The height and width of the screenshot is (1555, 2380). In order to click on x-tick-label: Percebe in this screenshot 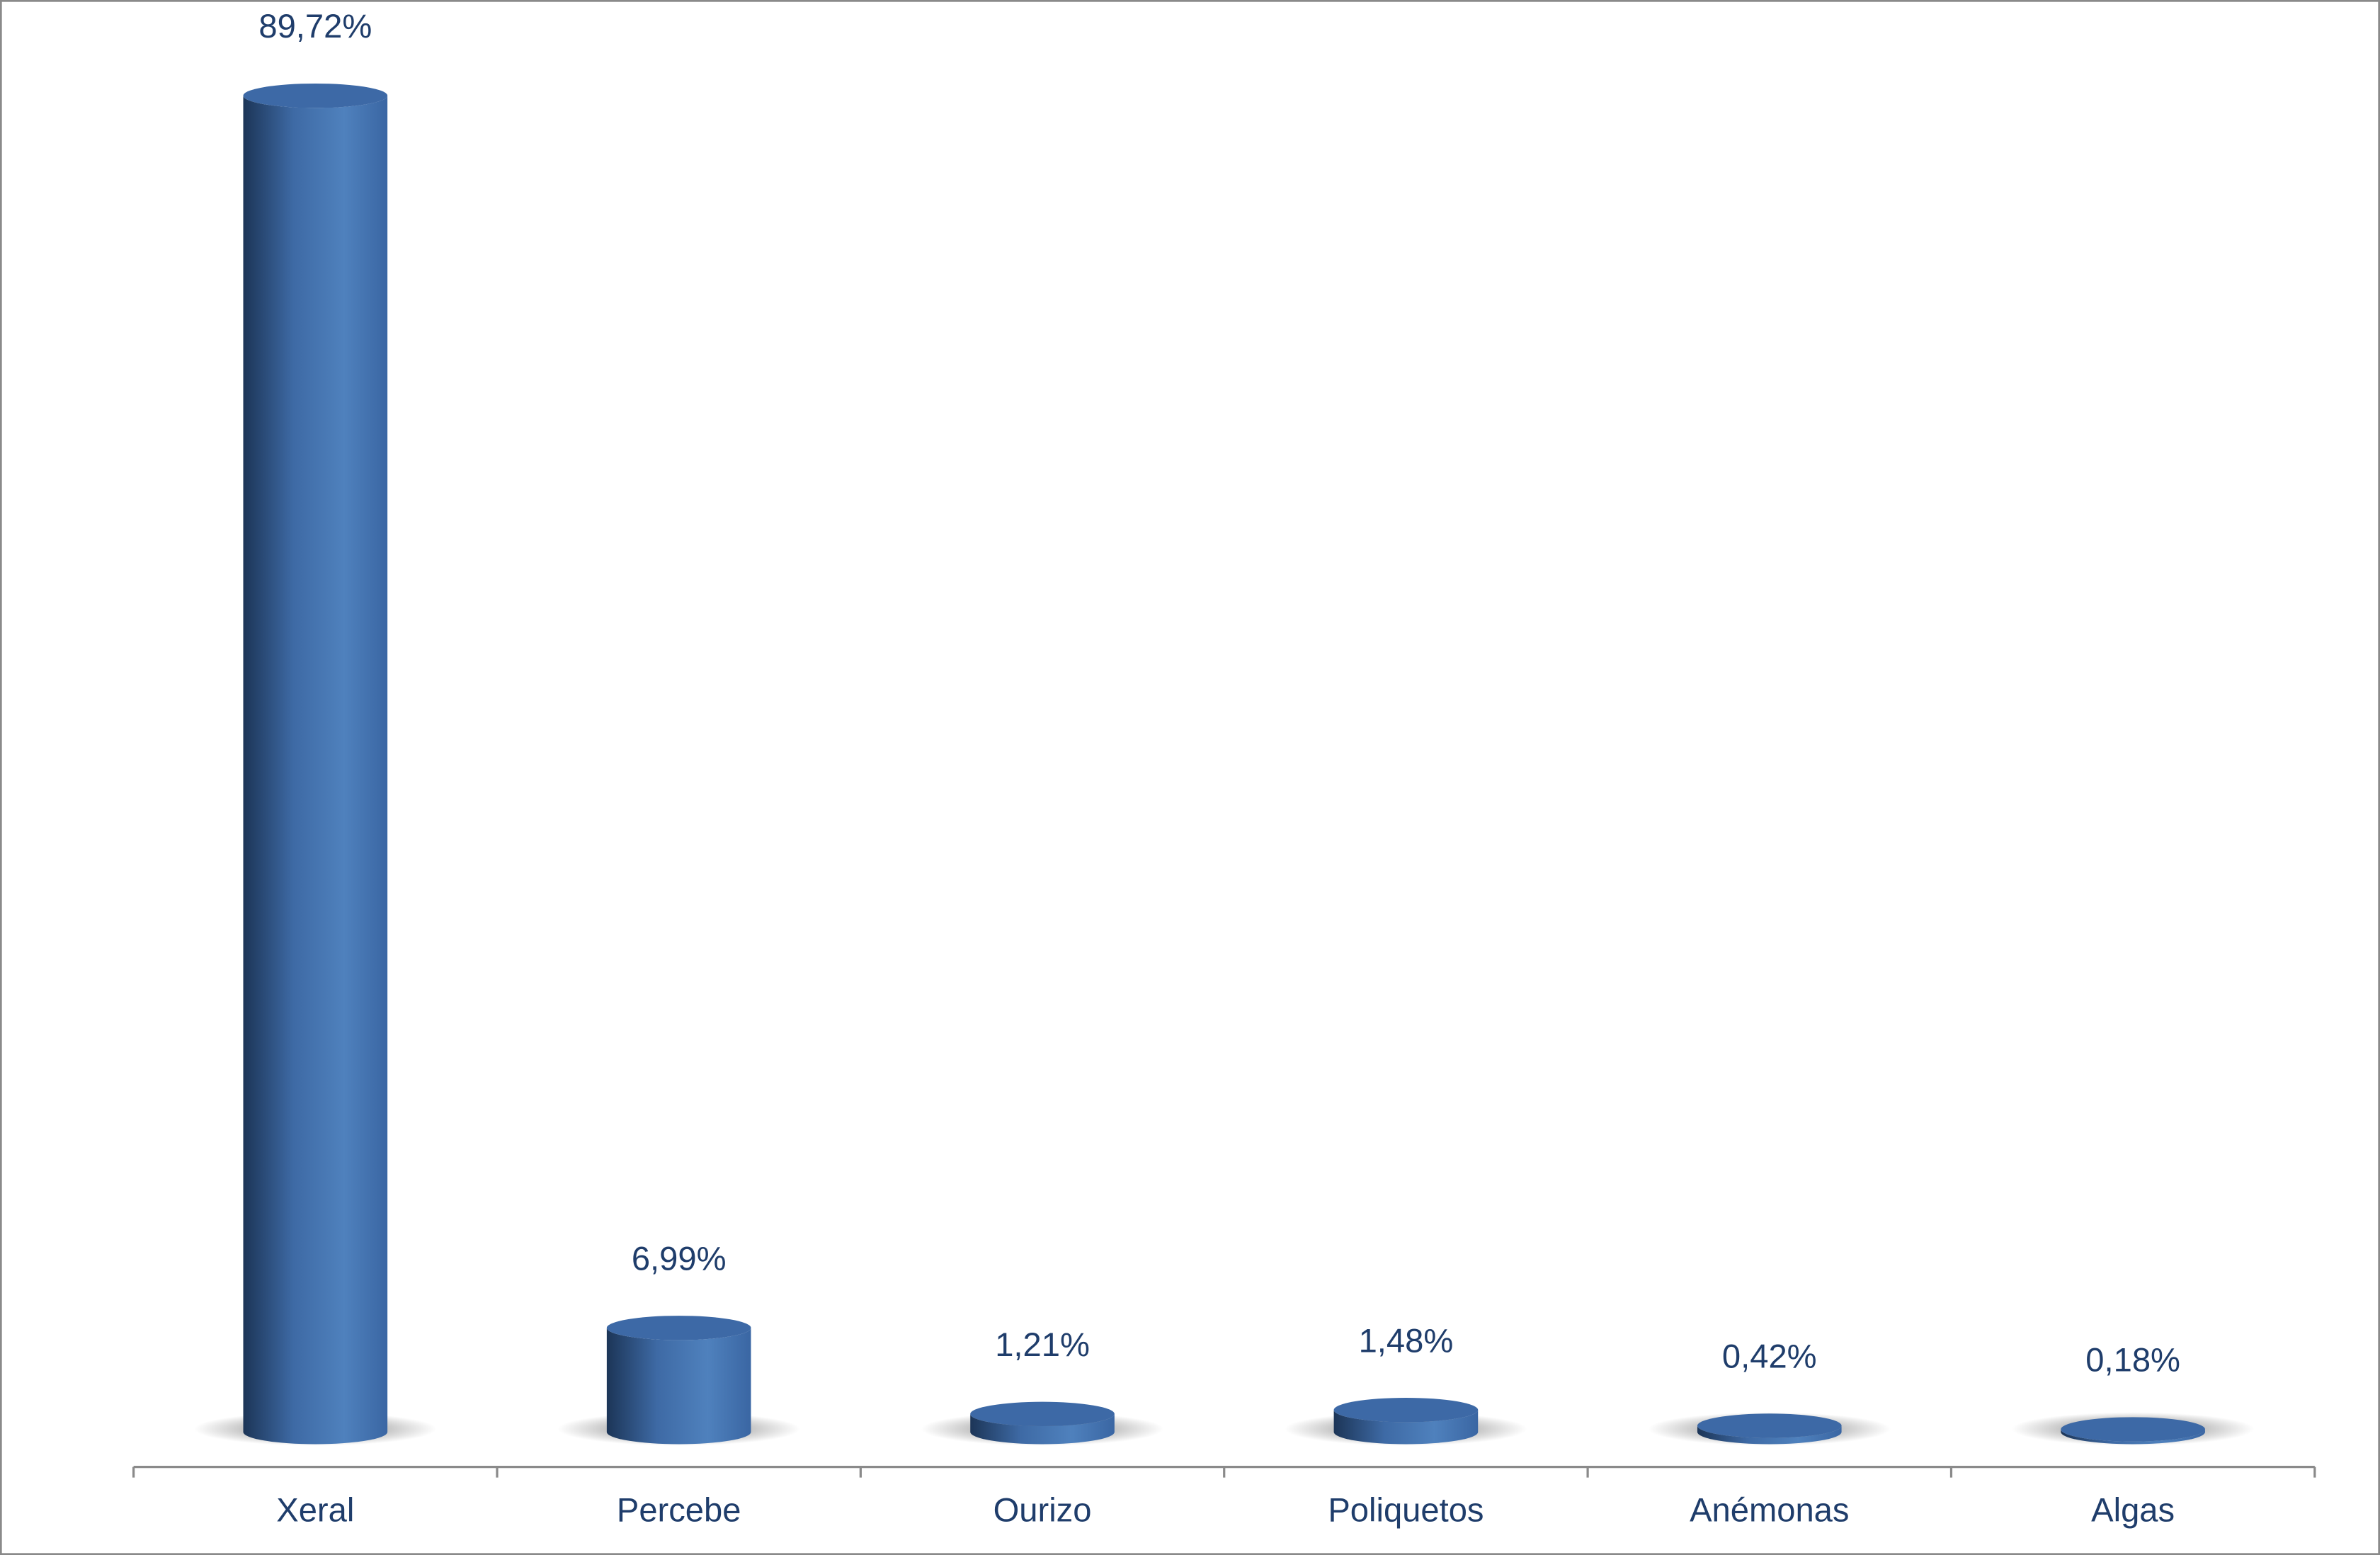, I will do `click(679, 1509)`.